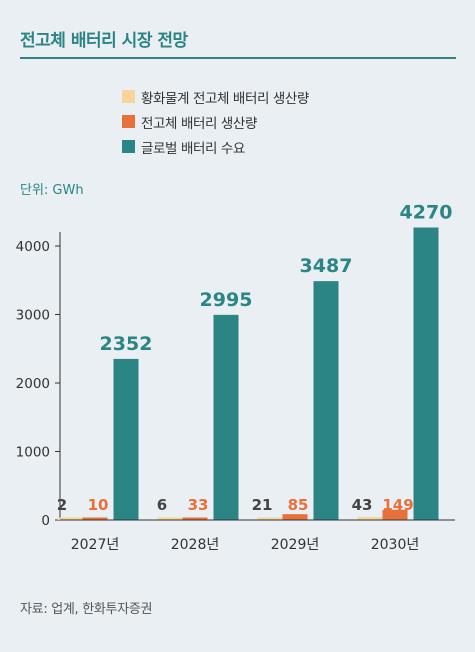 The height and width of the screenshot is (652, 475). Describe the element at coordinates (426, 213) in the screenshot. I see `data-label: 4270` at that location.